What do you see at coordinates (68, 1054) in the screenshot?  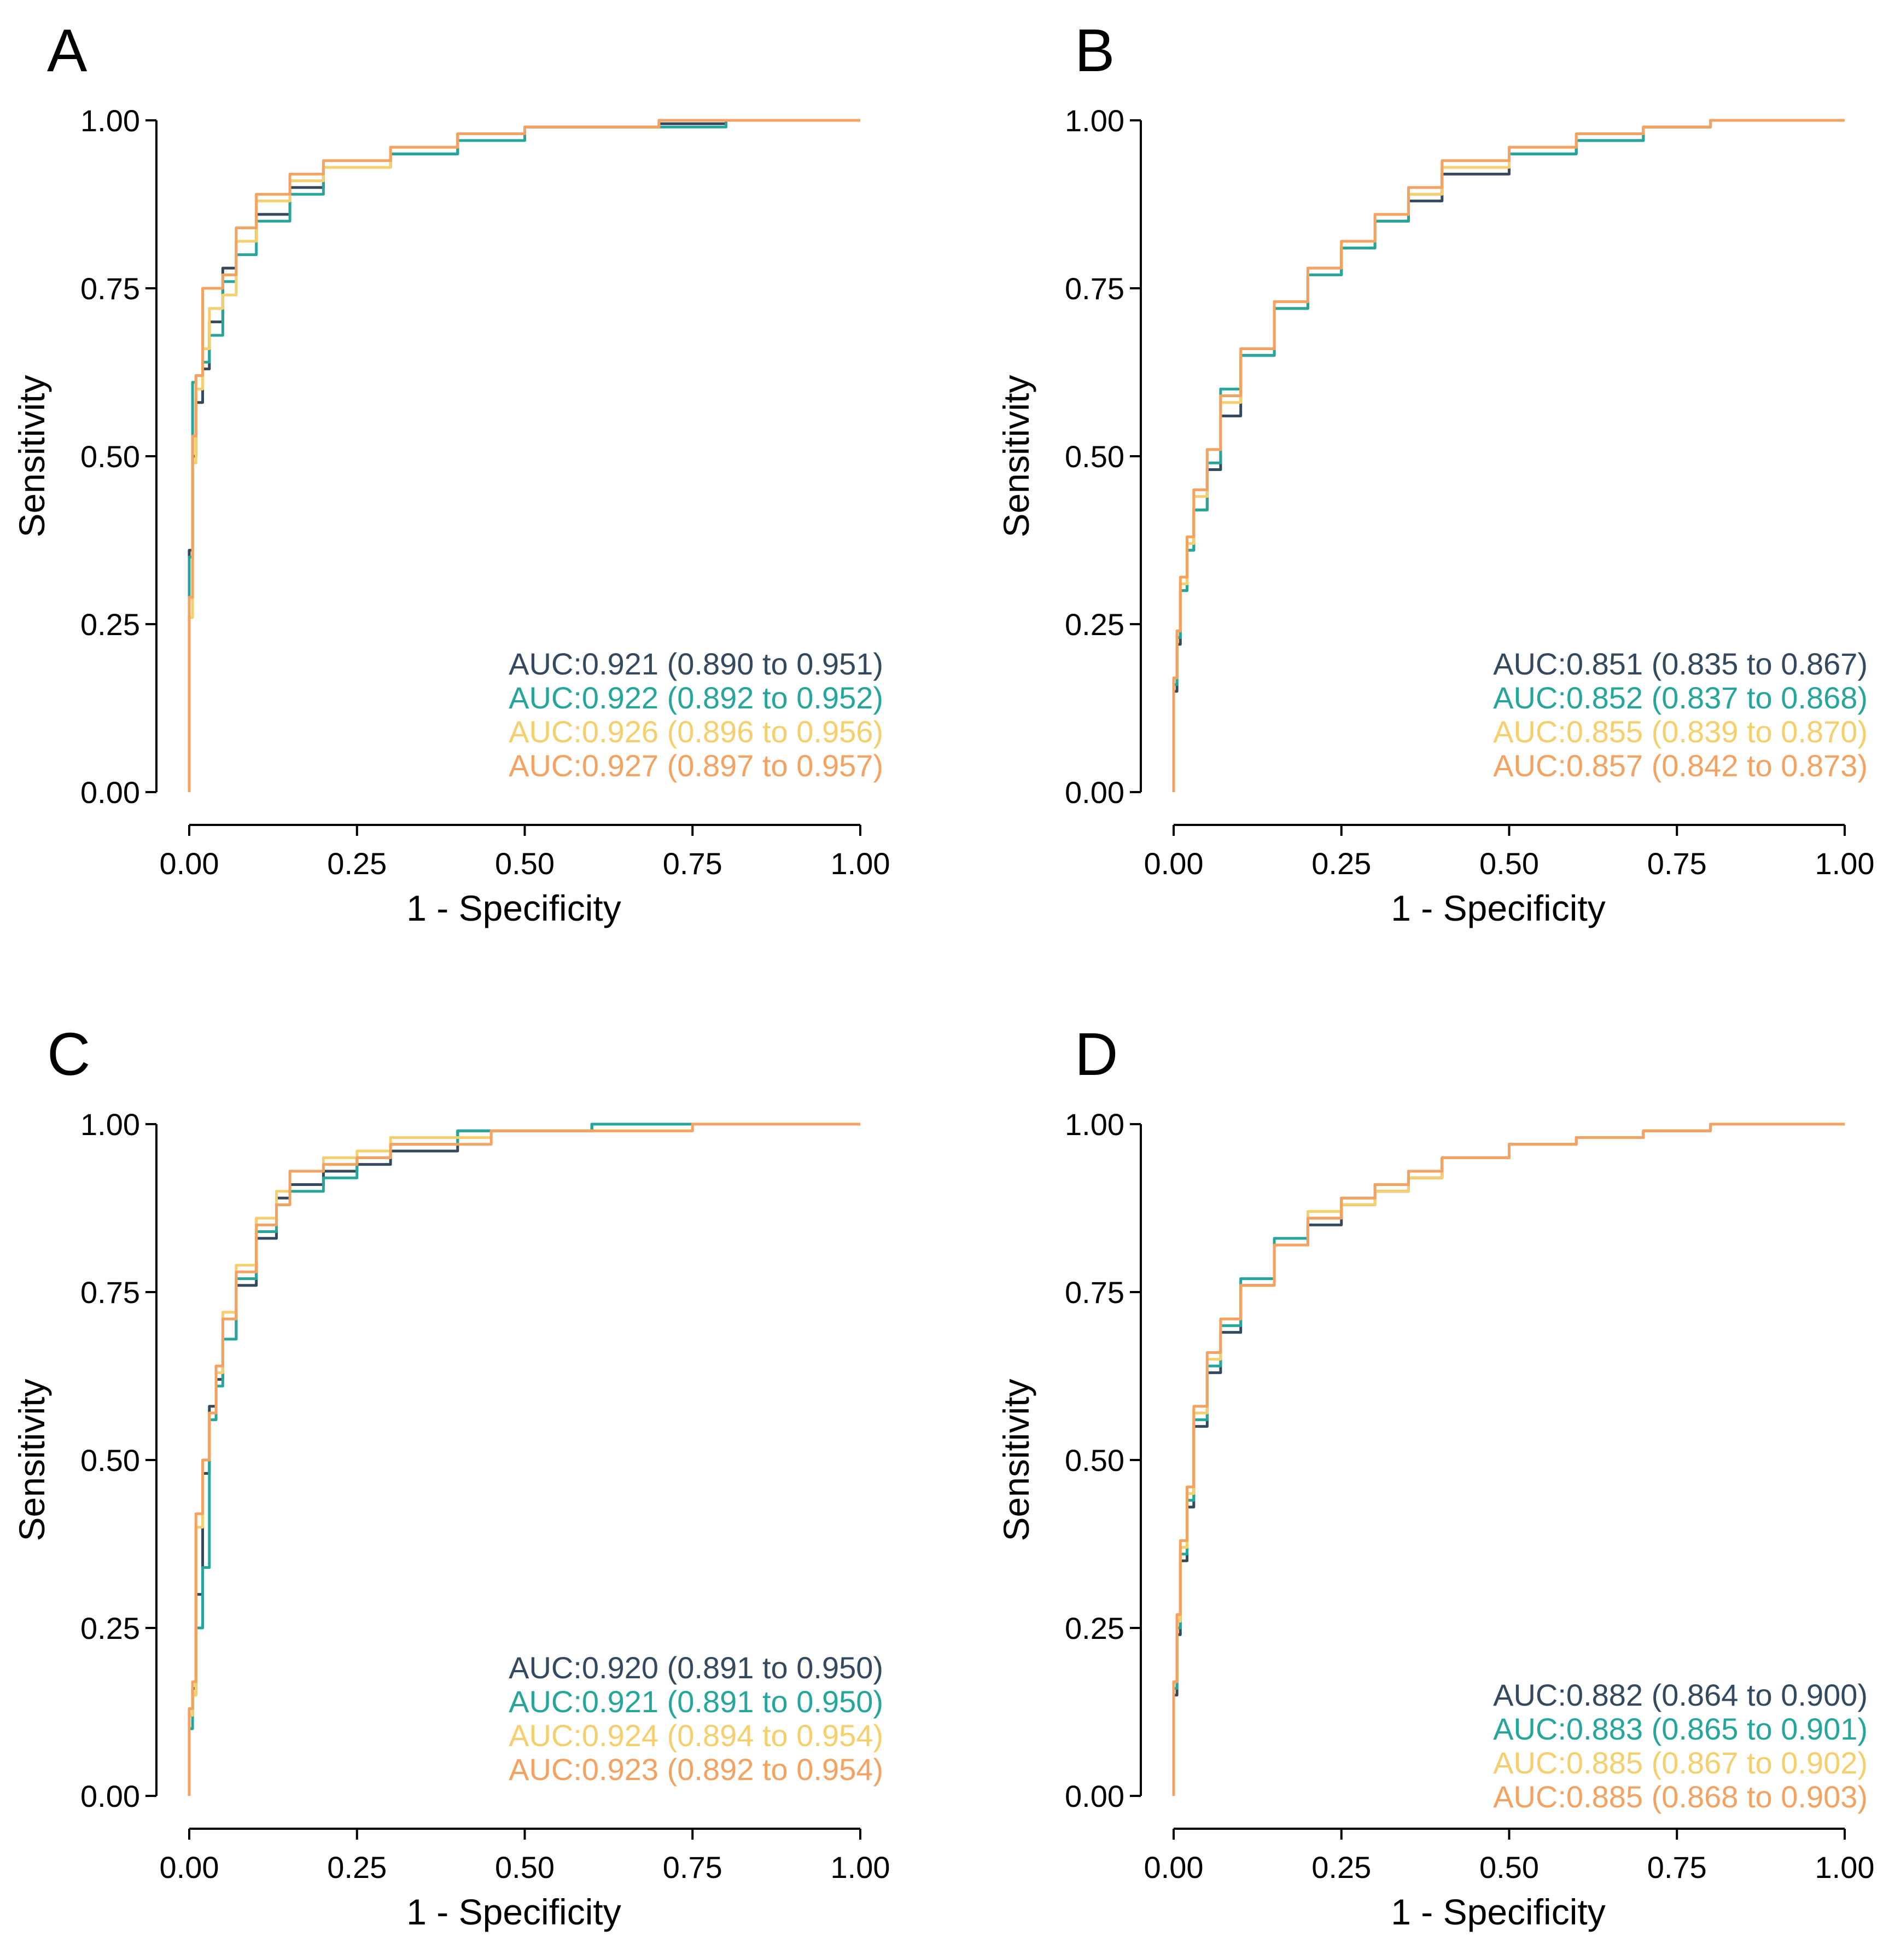 I see `panel-letter: C` at bounding box center [68, 1054].